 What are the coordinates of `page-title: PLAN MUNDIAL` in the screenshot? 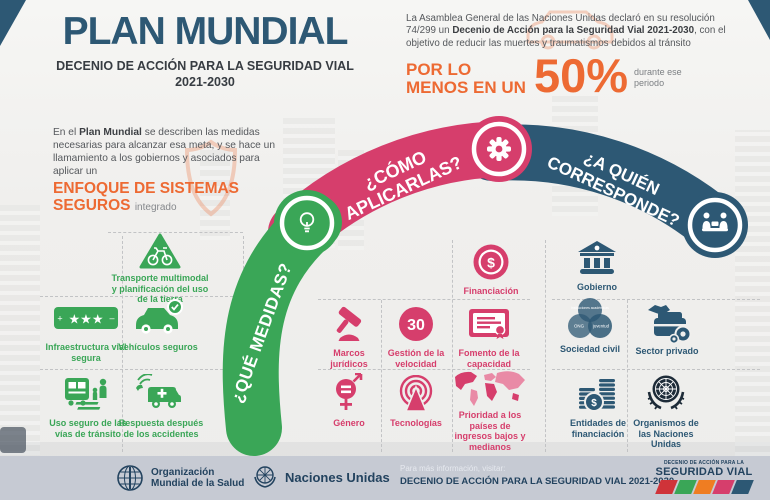 It's located at (205, 31).